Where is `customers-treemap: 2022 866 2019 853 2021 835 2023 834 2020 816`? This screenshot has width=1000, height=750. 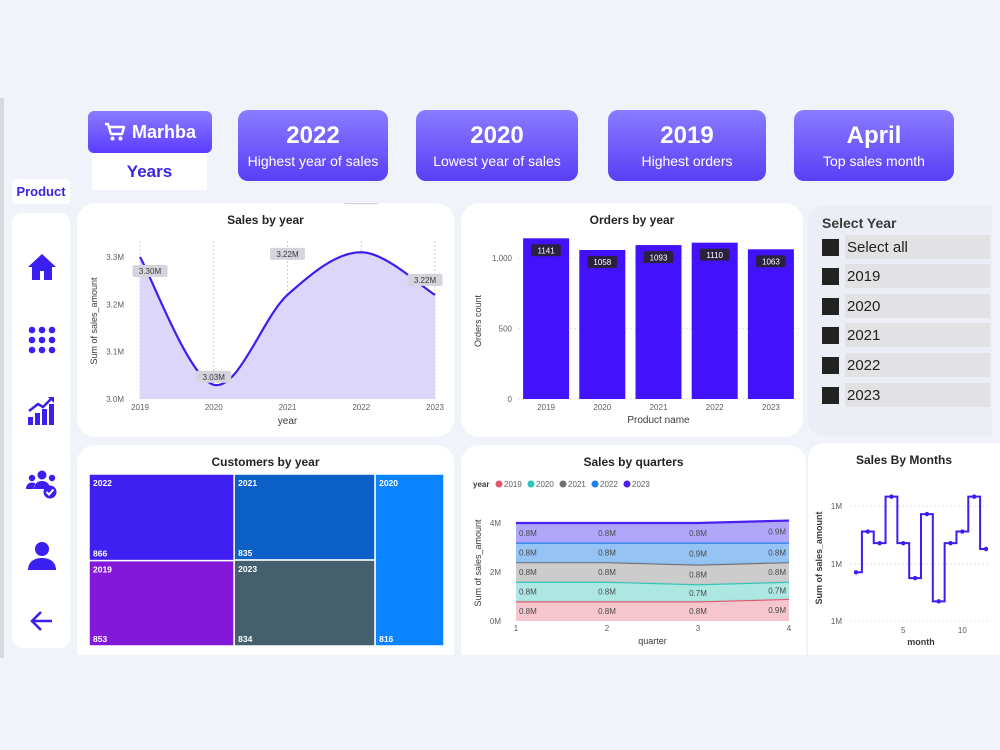
customers-treemap: 2022 866 2019 853 2021 835 2023 834 2020 816 is located at coordinates (266, 560).